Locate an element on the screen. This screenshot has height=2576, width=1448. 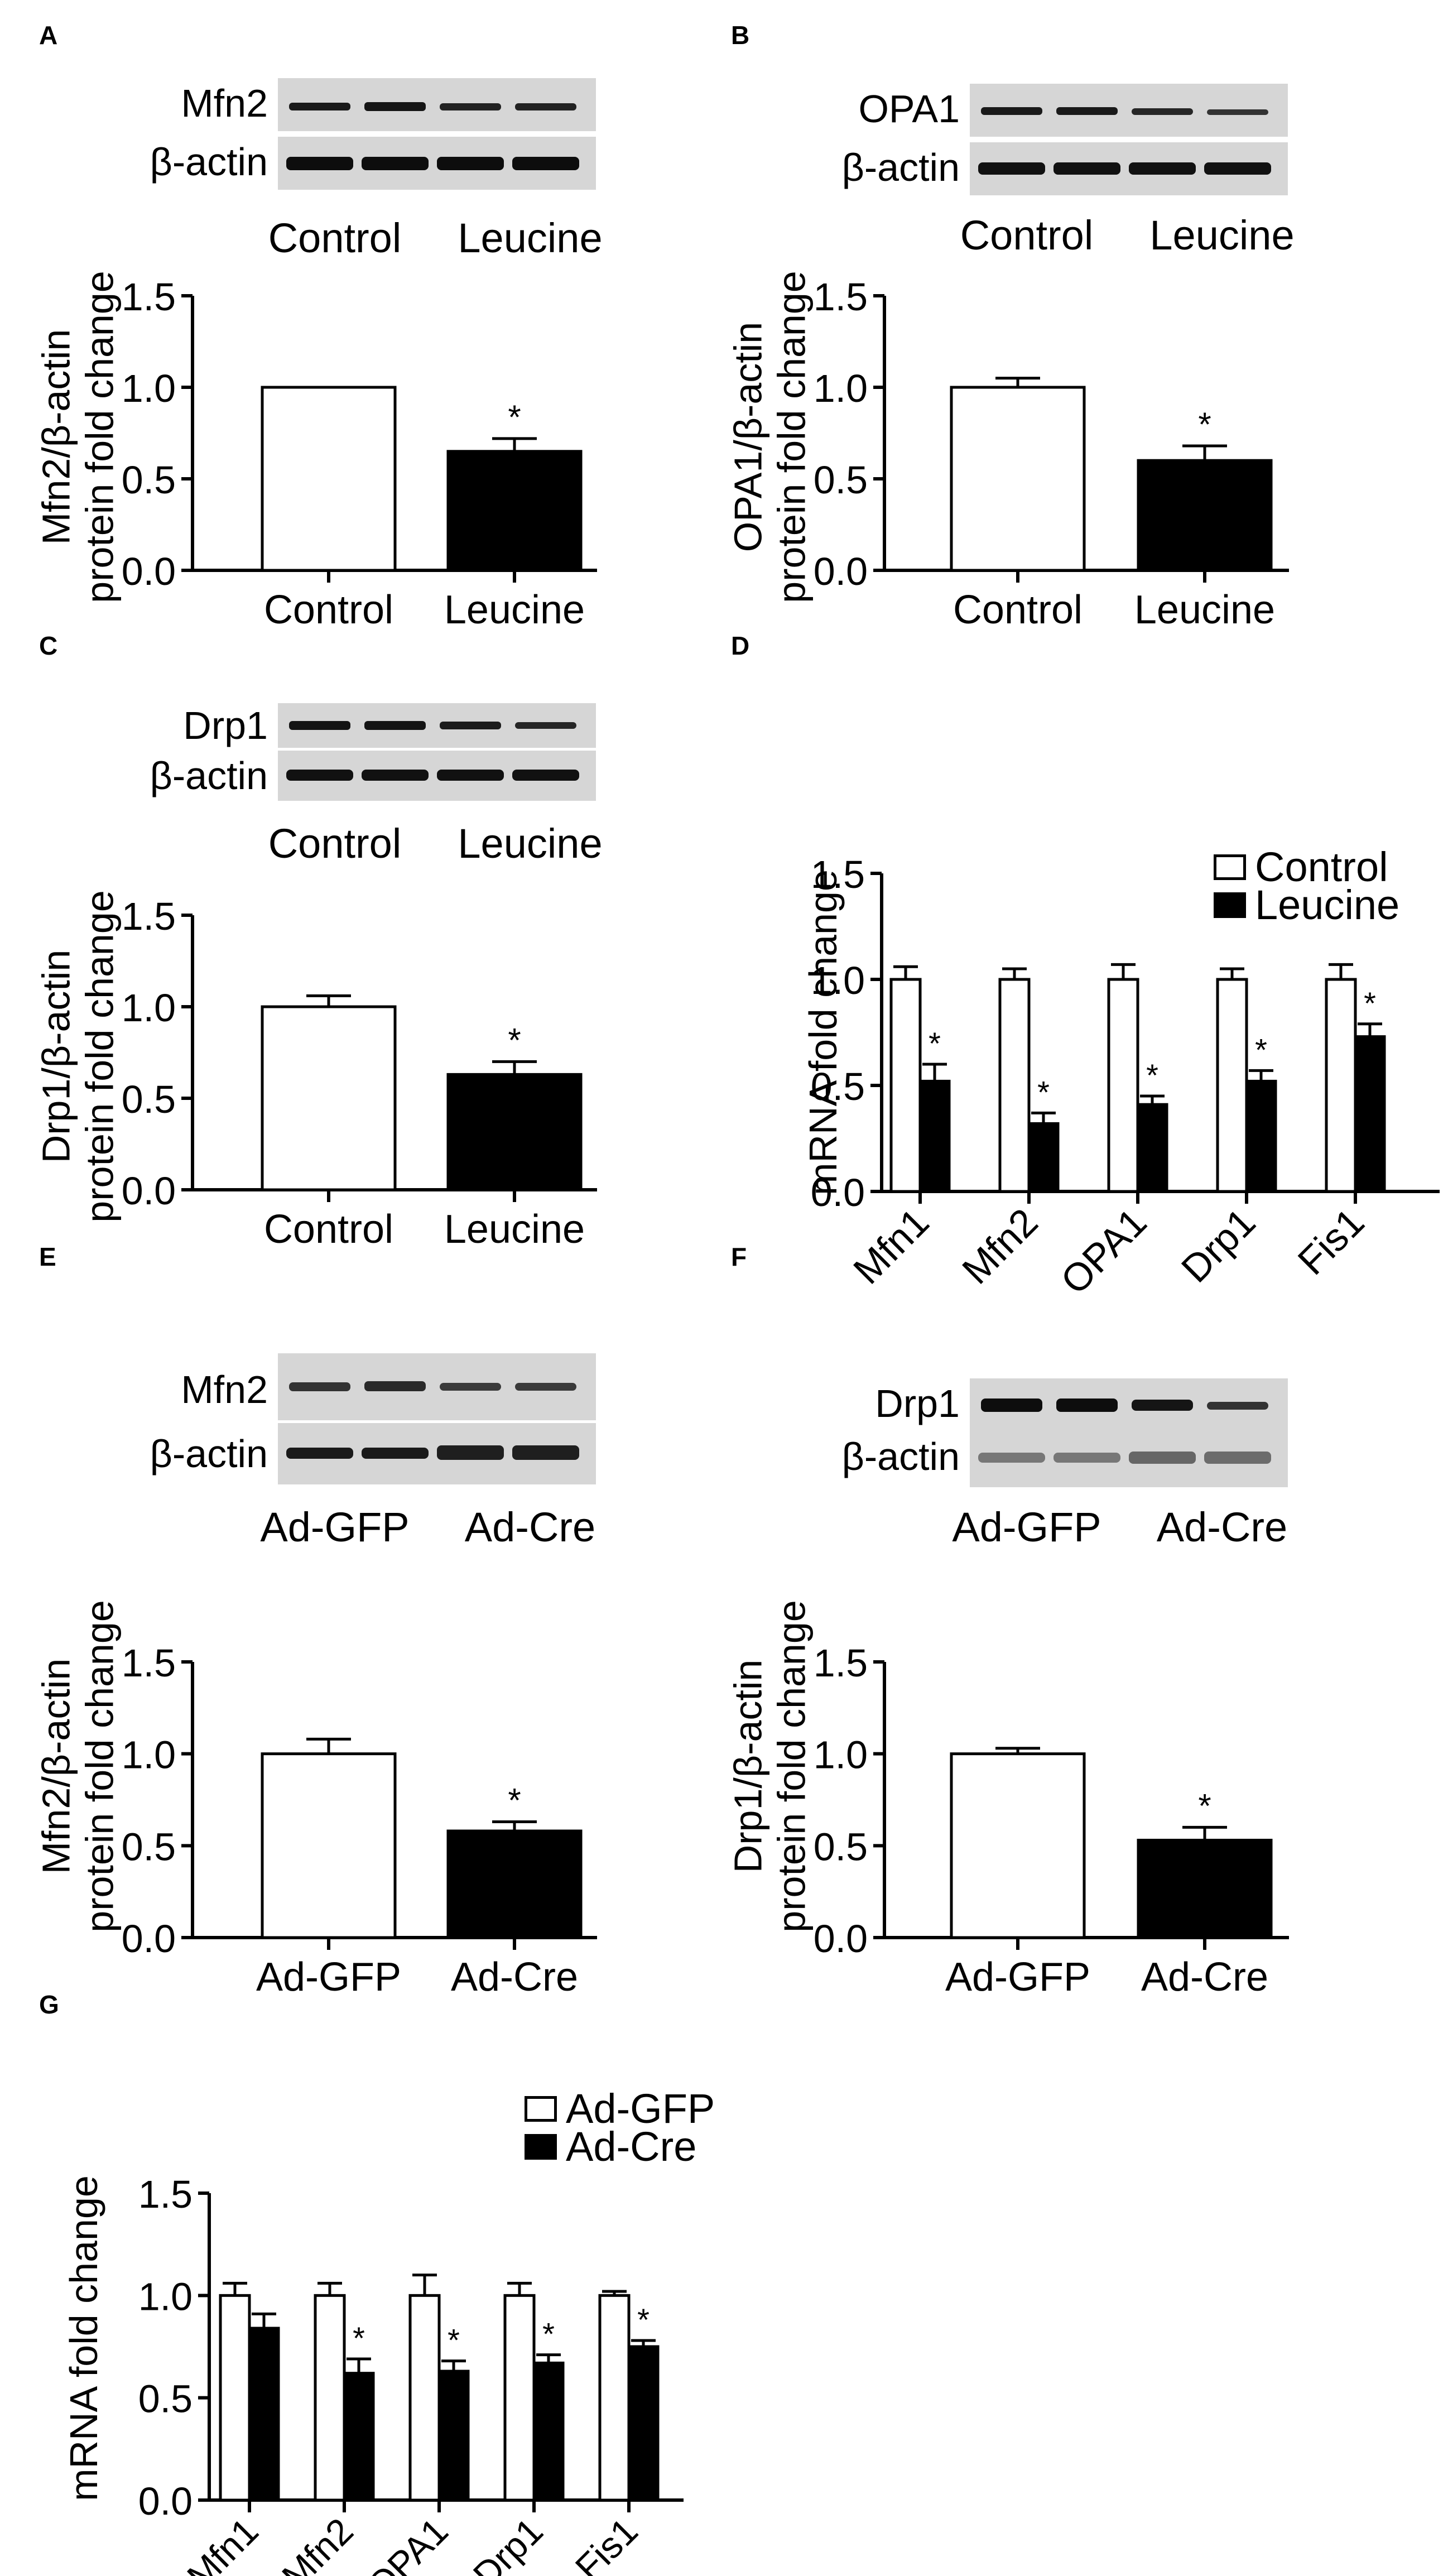
blot-row-label: OPA1 is located at coordinates (909, 109).